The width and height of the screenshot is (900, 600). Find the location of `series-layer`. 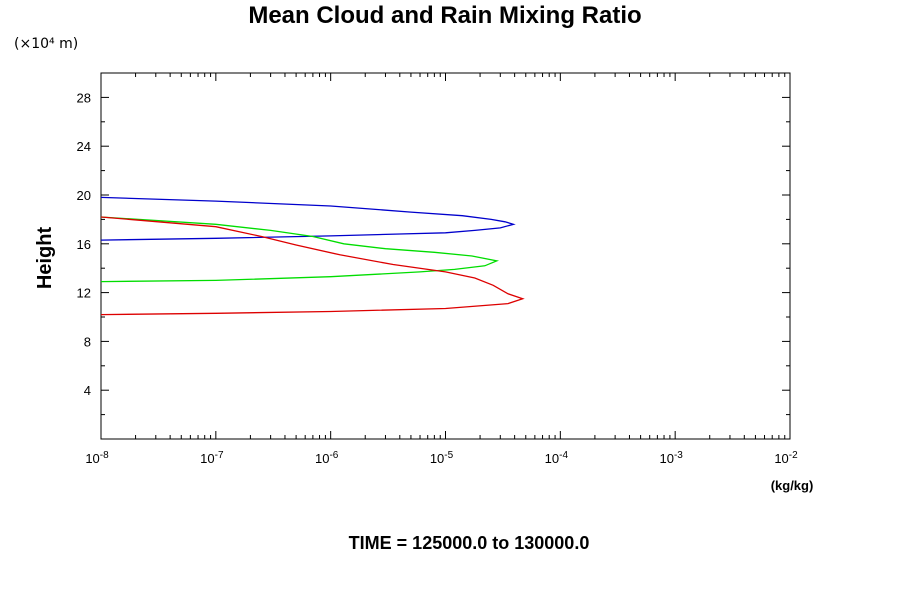

series-layer is located at coordinates (312, 256).